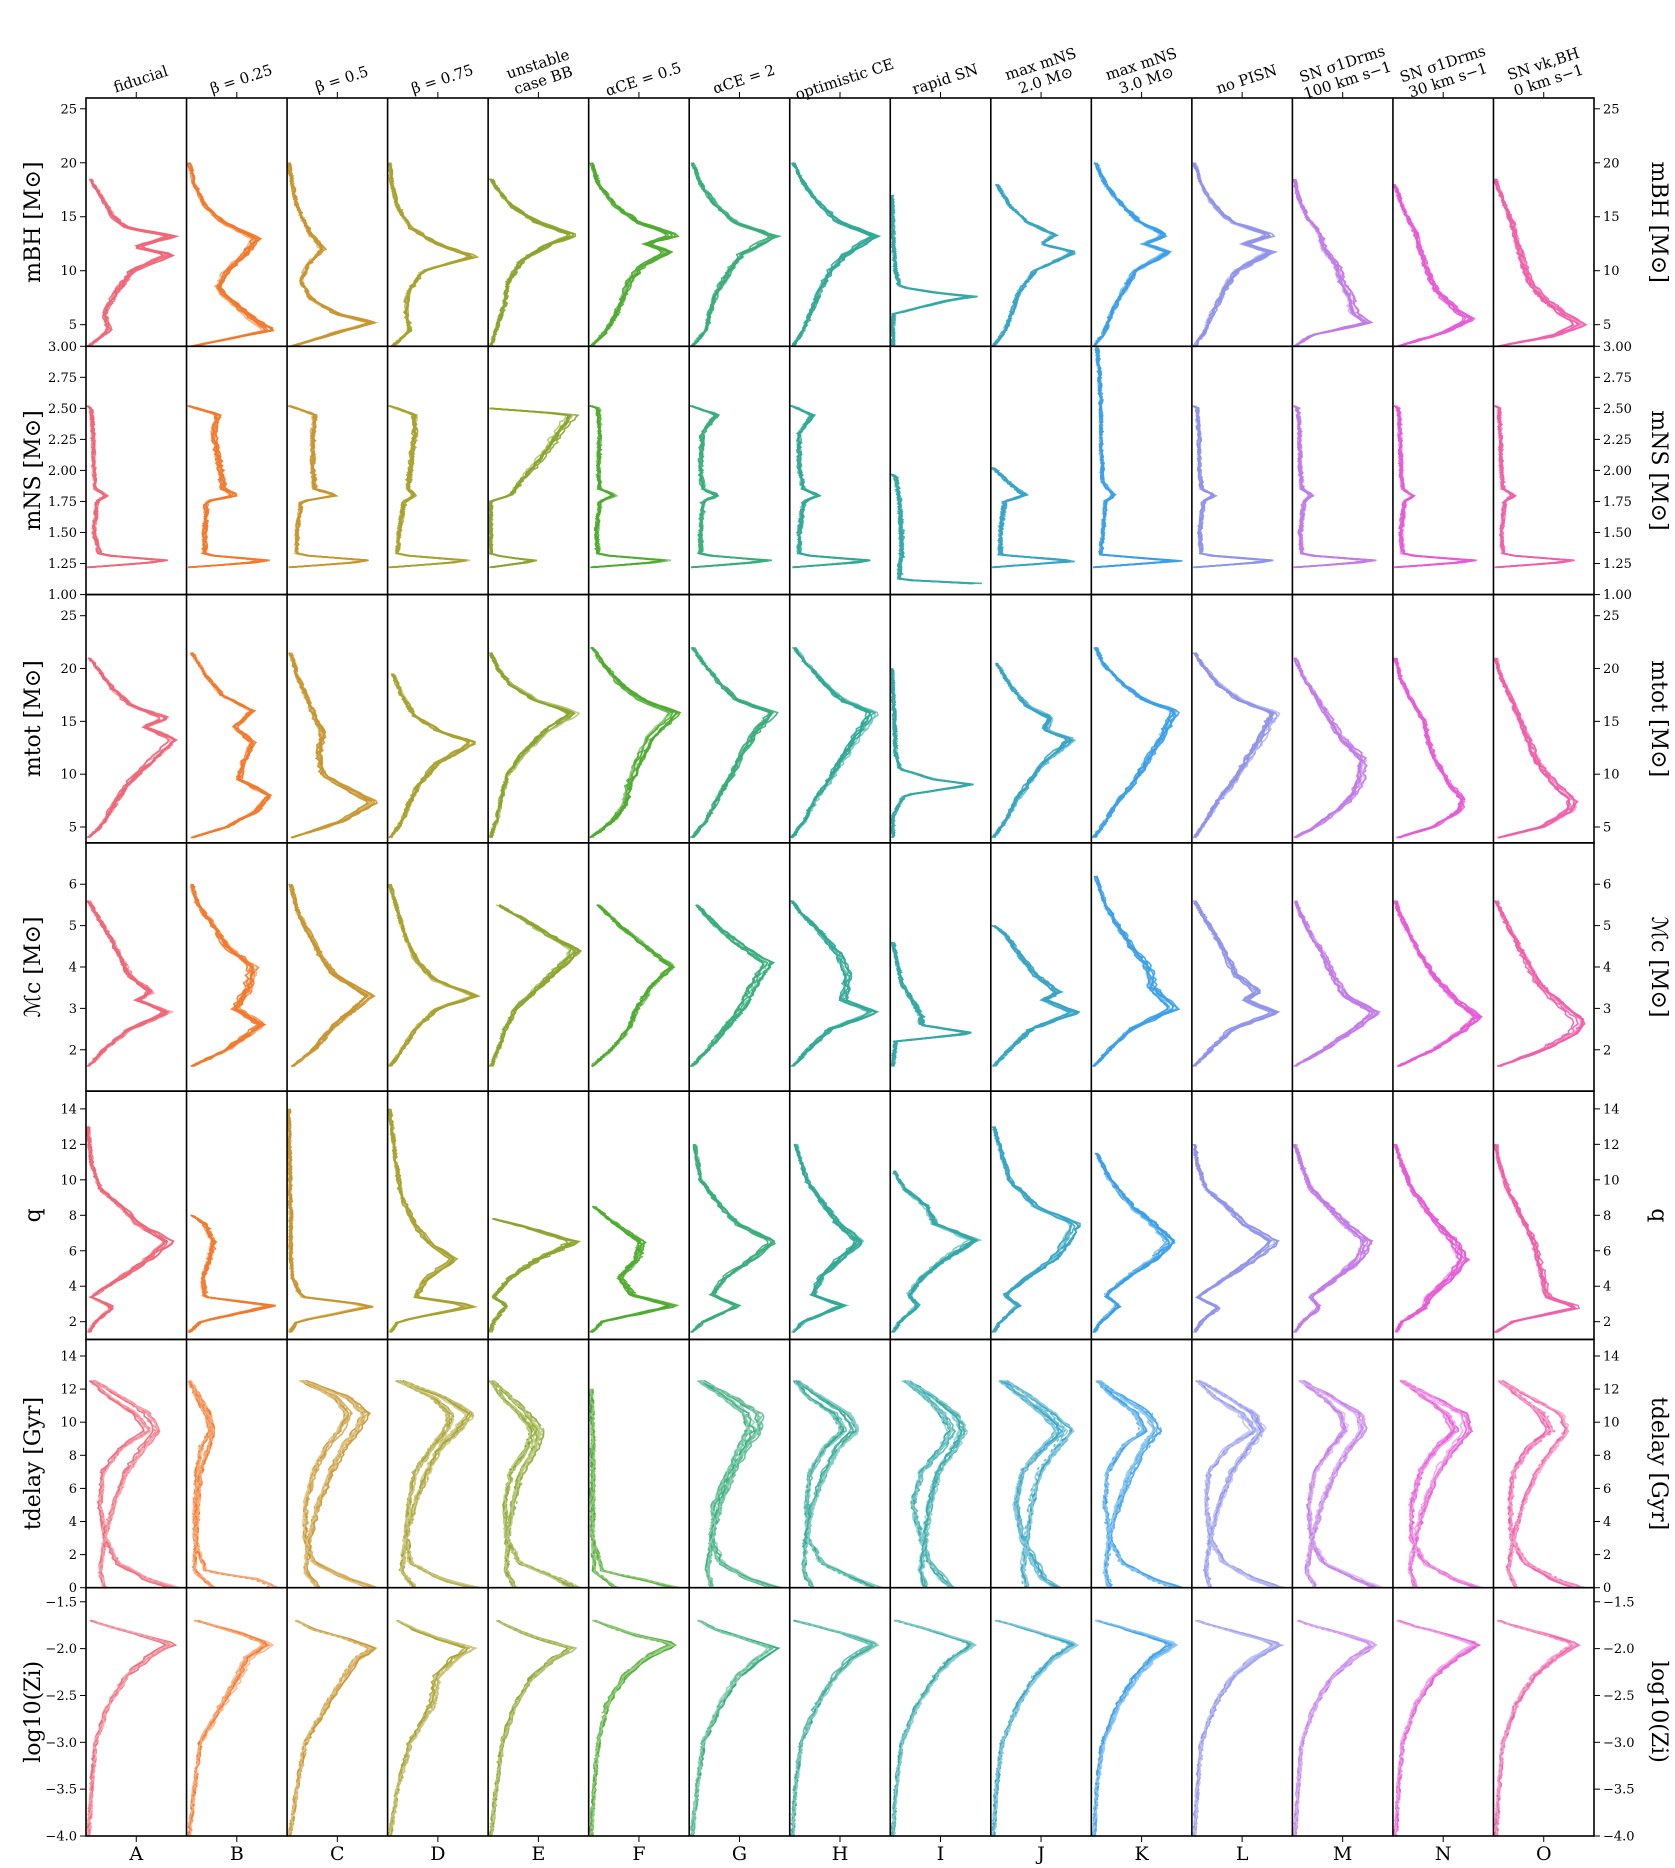 This screenshot has width=1675, height=1868. Describe the element at coordinates (1238, 1727) in the screenshot. I see `panel-logz-l` at that location.